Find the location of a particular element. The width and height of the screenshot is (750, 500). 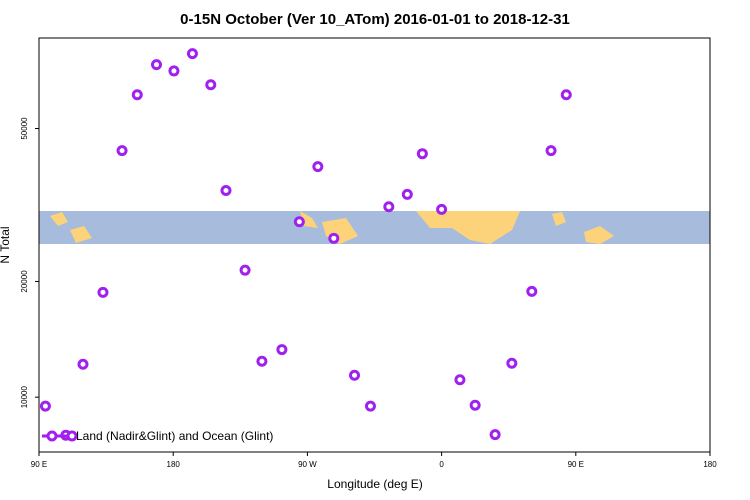

x-axis-label: Longitude (deg E) is located at coordinates (374, 484).